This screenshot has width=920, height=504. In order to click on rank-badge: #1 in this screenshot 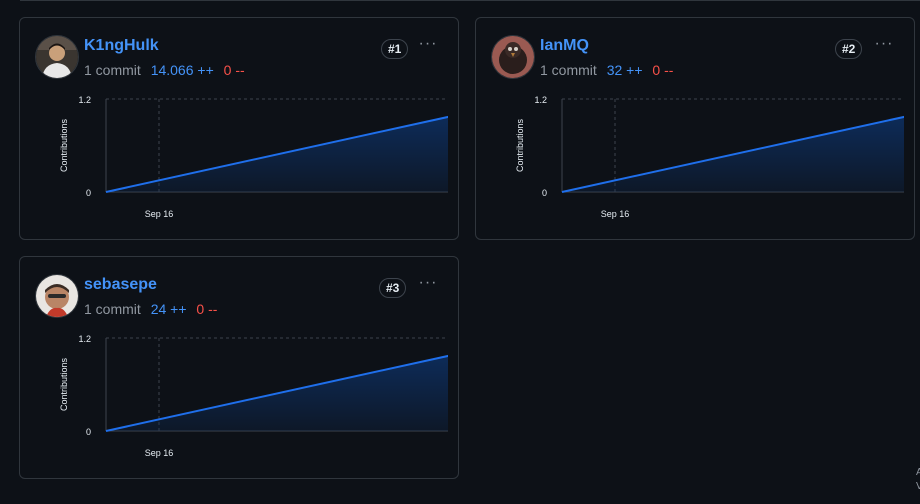, I will do `click(395, 49)`.